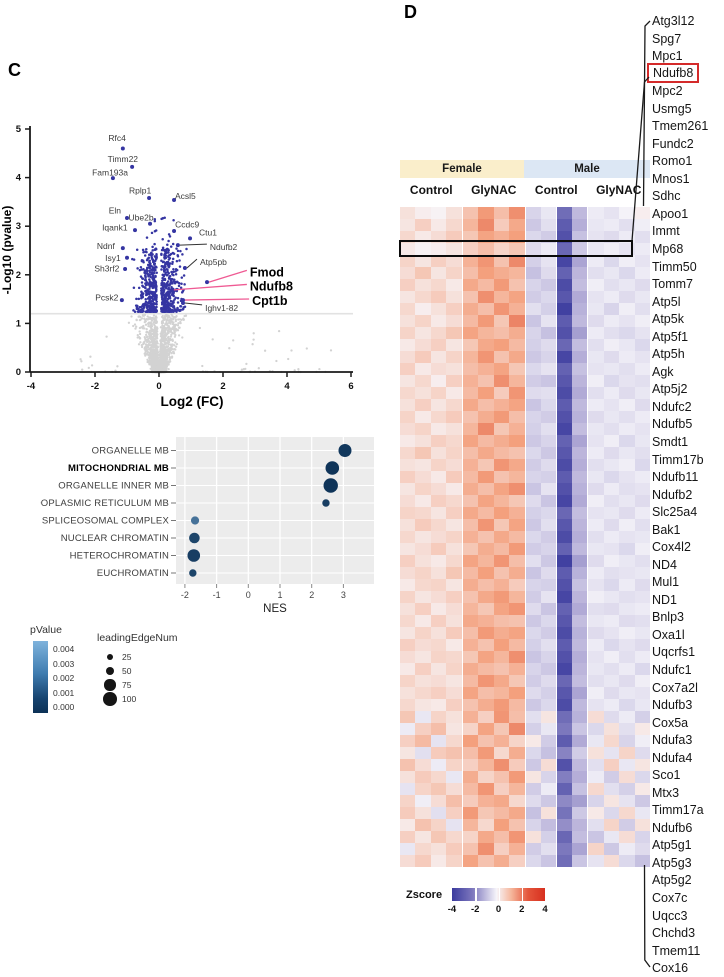 Image resolution: width=724 pixels, height=977 pixels. What do you see at coordinates (110, 671) in the screenshot?
I see `leading-edge-dot` at bounding box center [110, 671].